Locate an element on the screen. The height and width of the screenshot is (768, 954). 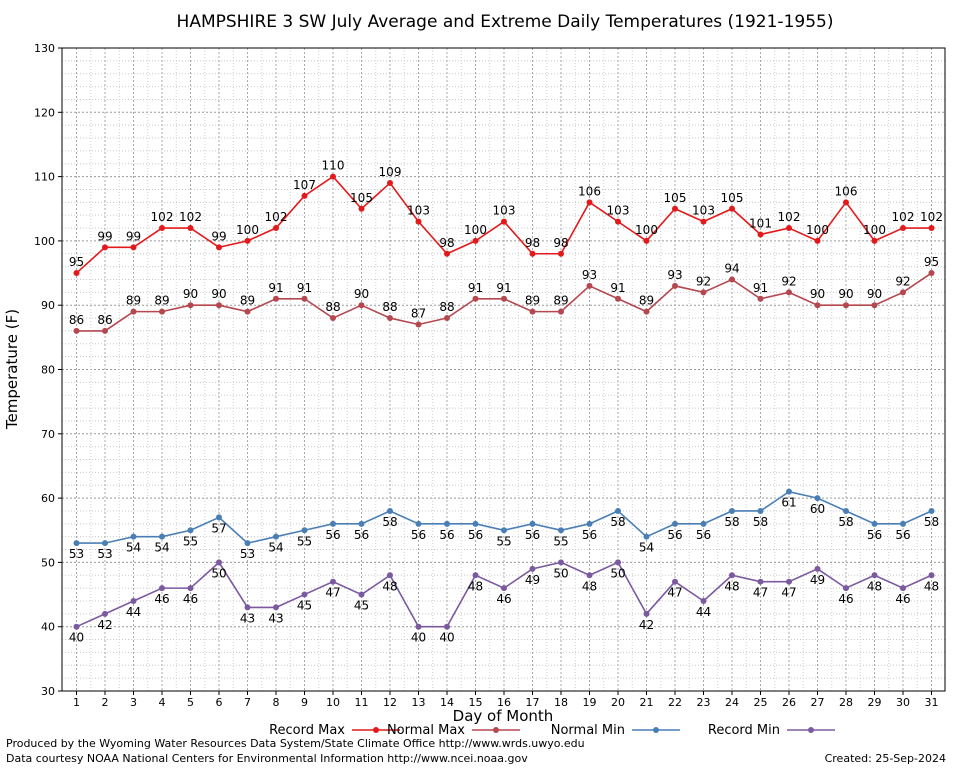
x-tick-label: 8 is located at coordinates (276, 702).